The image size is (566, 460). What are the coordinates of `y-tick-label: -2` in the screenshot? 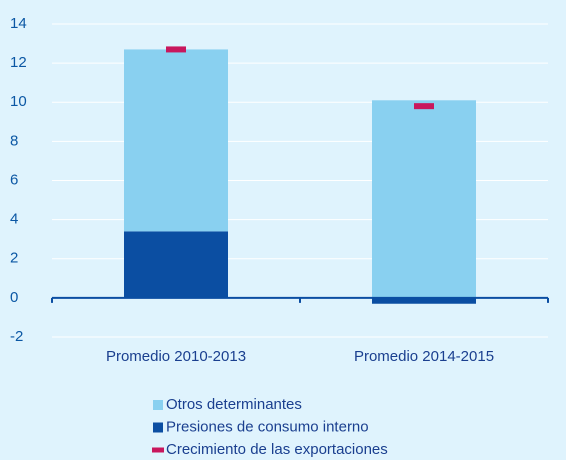 It's located at (16, 336).